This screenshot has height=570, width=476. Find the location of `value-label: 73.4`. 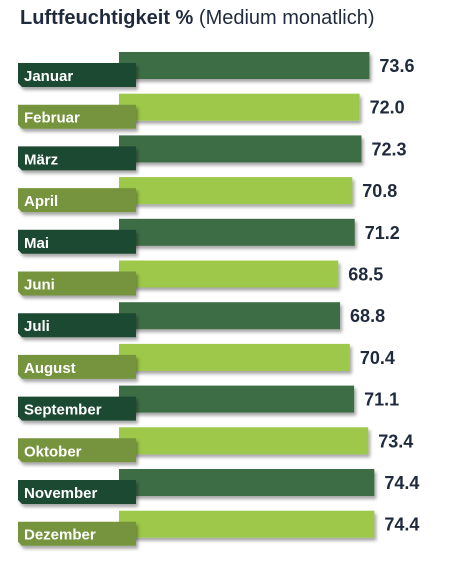

value-label: 73.4 is located at coordinates (395, 441).